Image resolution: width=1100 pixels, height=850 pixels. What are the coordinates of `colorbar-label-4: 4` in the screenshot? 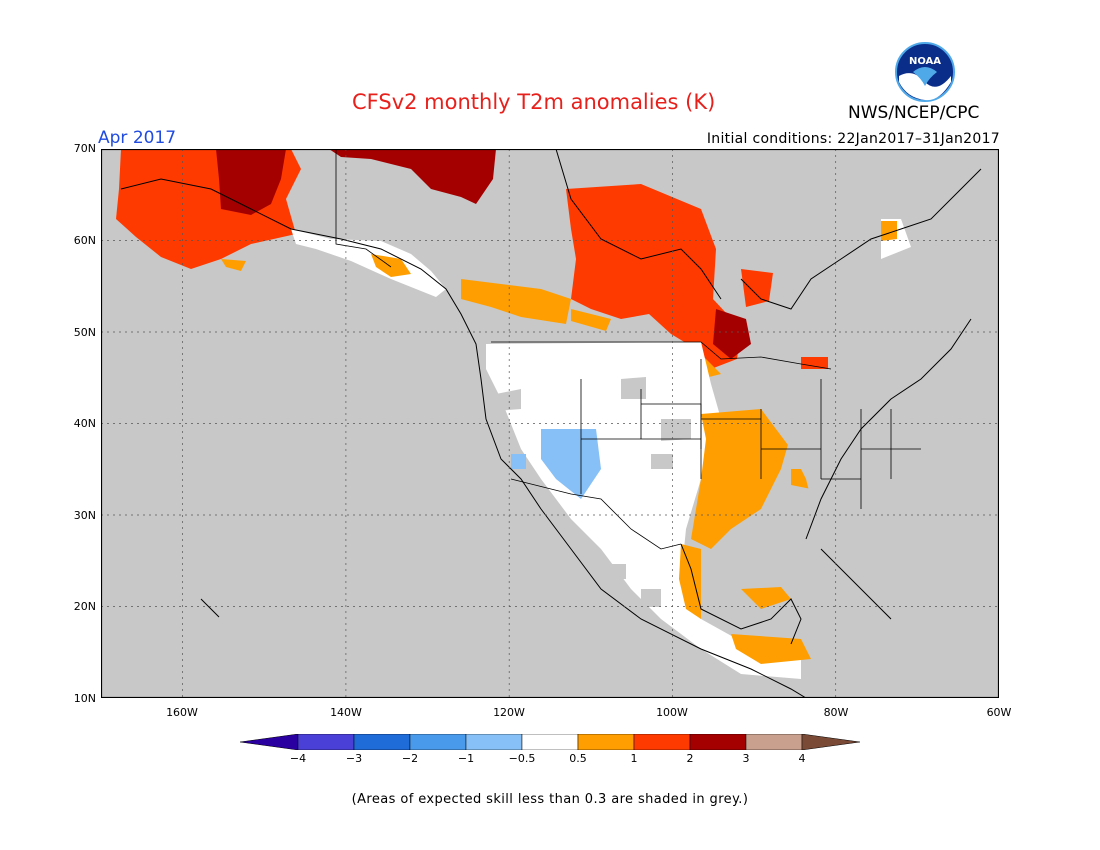 It's located at (802, 758).